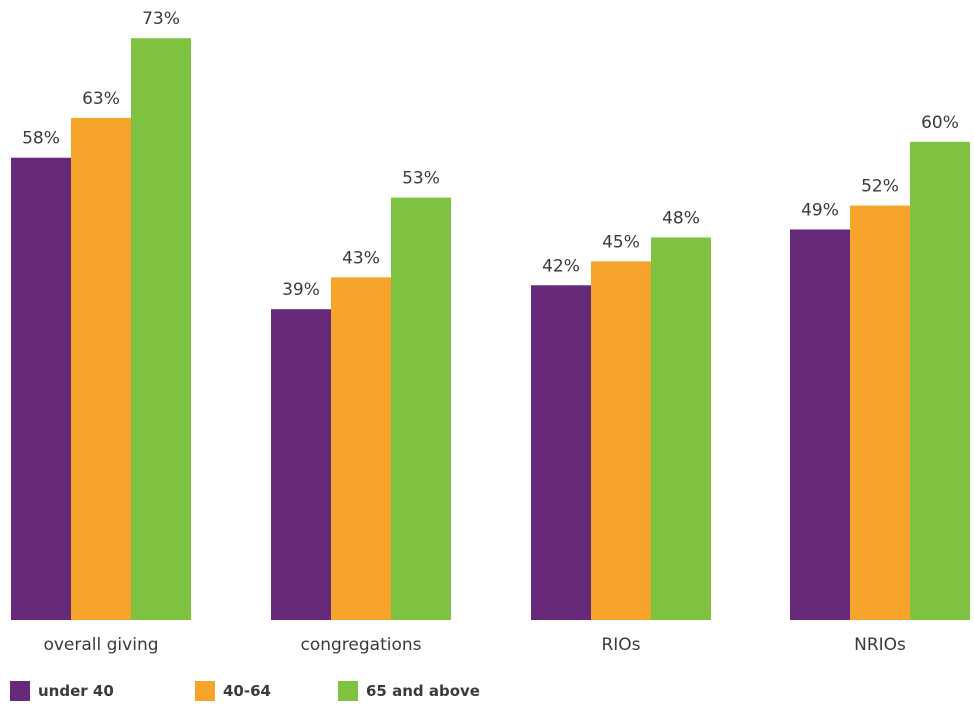 Image resolution: width=974 pixels, height=707 pixels. Describe the element at coordinates (474, 645) in the screenshot. I see `category-labels-group: overall giving congregations RIOs NRIOs` at that location.